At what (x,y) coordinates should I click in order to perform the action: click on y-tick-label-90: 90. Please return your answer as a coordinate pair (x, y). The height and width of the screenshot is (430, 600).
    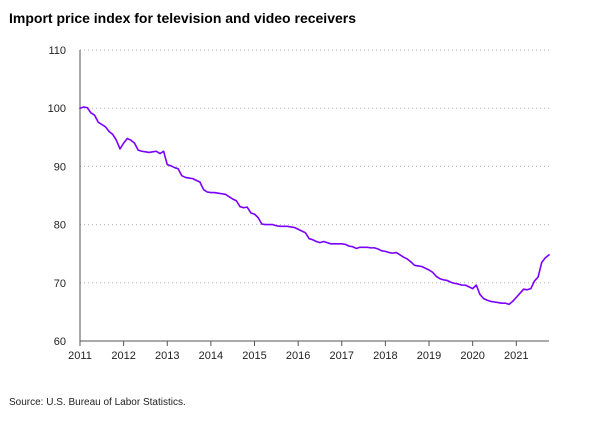
    Looking at the image, I should click on (60, 167).